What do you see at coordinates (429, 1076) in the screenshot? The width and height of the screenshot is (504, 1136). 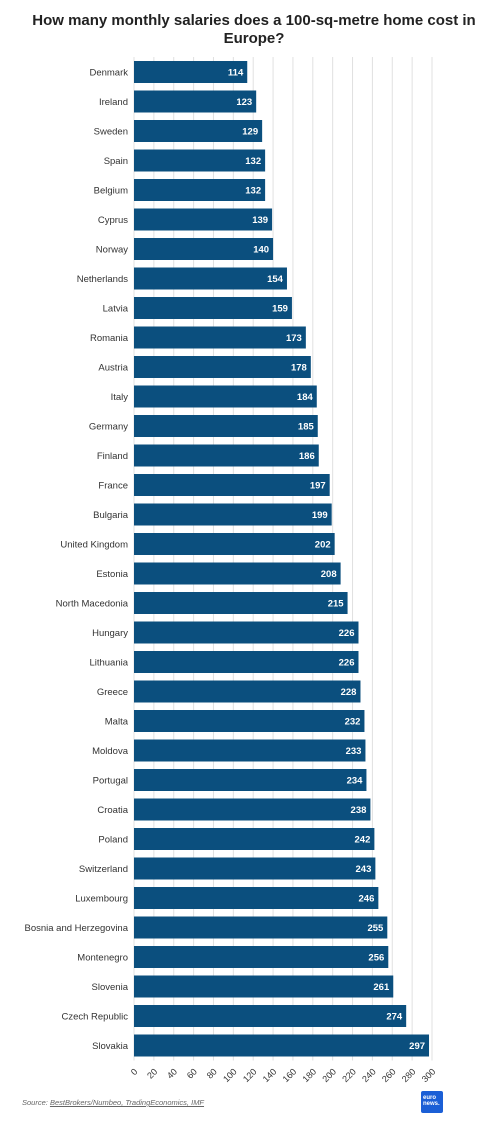 I see `x-tick-label: 300` at bounding box center [429, 1076].